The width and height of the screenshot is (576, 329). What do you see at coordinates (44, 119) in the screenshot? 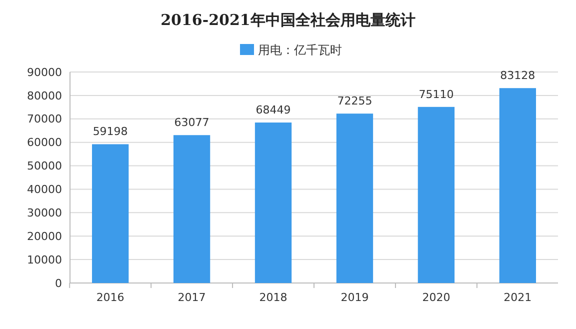
I see `y-tick-label: 70000` at bounding box center [44, 119].